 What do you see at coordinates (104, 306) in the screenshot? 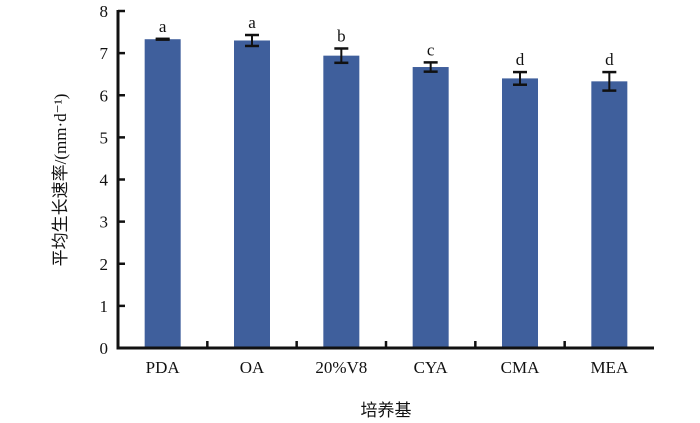
I see `y-tick-label: 1` at bounding box center [104, 306].